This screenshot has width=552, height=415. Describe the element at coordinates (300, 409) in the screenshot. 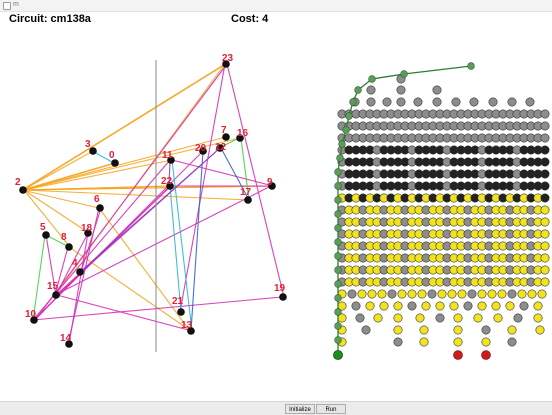

I see `initialize-button: Initialize` at that location.